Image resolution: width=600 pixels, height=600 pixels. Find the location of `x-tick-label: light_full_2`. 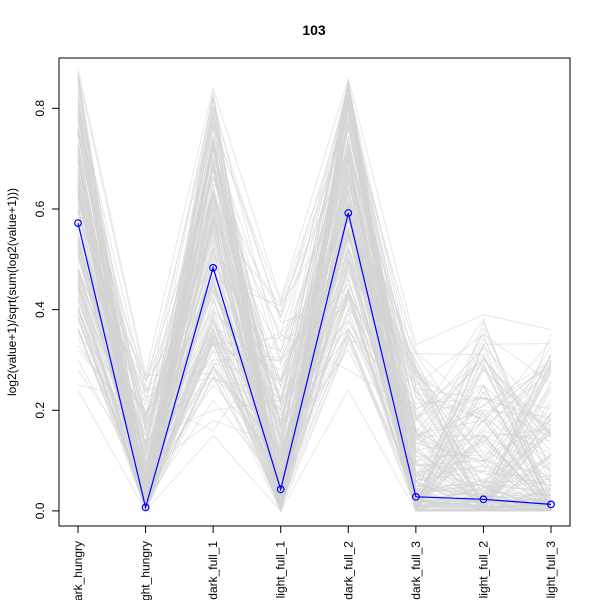

x-tick-label: light_full_2 is located at coordinates (483, 570).